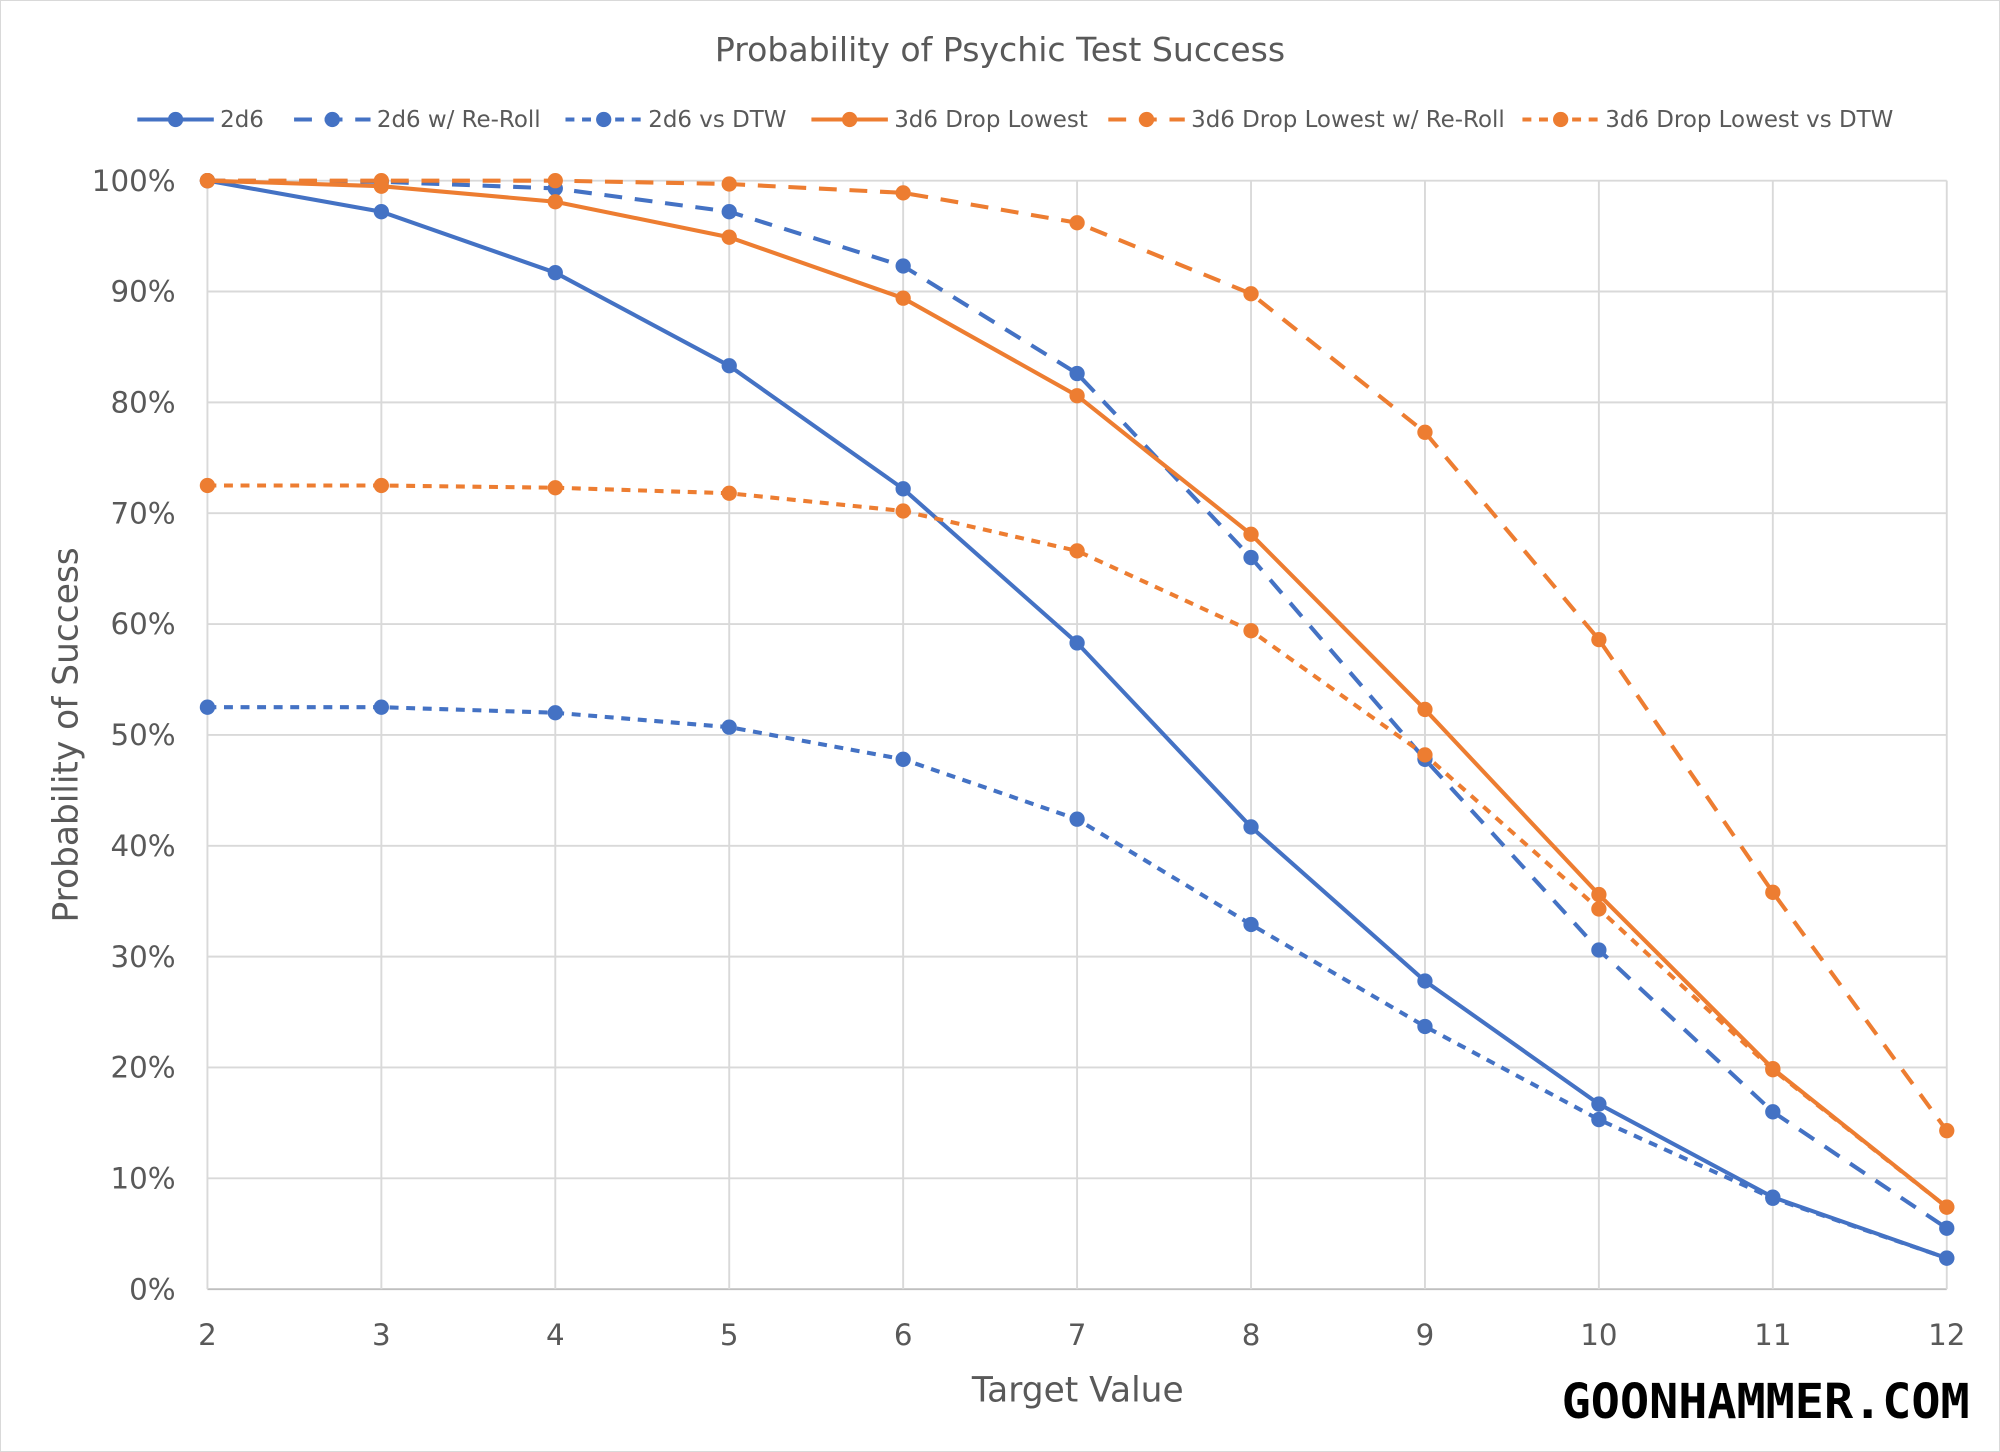 The height and width of the screenshot is (1452, 2000). What do you see at coordinates (1749, 120) in the screenshot?
I see `legend-label: 3d6 Drop Lowest vs DTW` at bounding box center [1749, 120].